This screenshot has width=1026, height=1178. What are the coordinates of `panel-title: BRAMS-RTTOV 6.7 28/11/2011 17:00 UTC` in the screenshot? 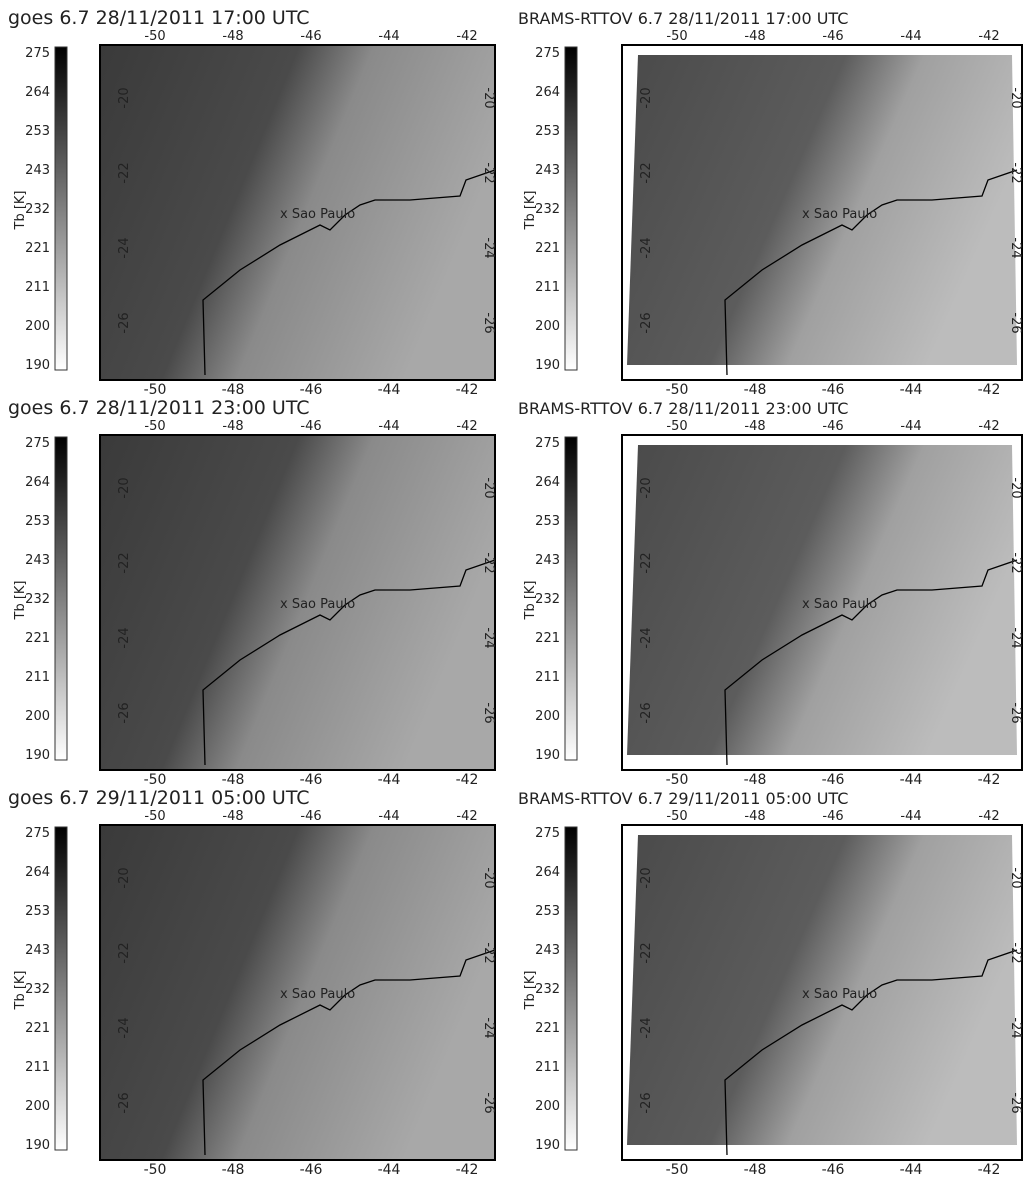 It's located at (683, 18).